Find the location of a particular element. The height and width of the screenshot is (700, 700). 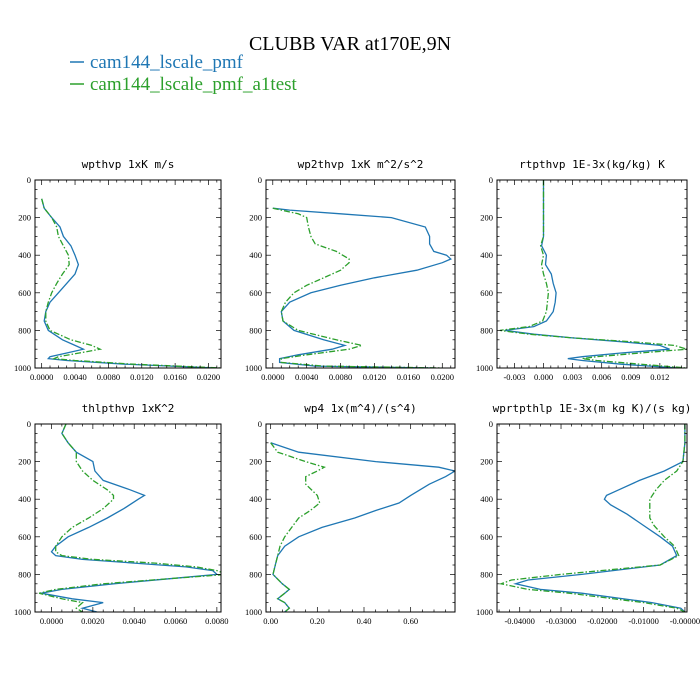

x-tick-label: 0.20 is located at coordinates (317, 621).